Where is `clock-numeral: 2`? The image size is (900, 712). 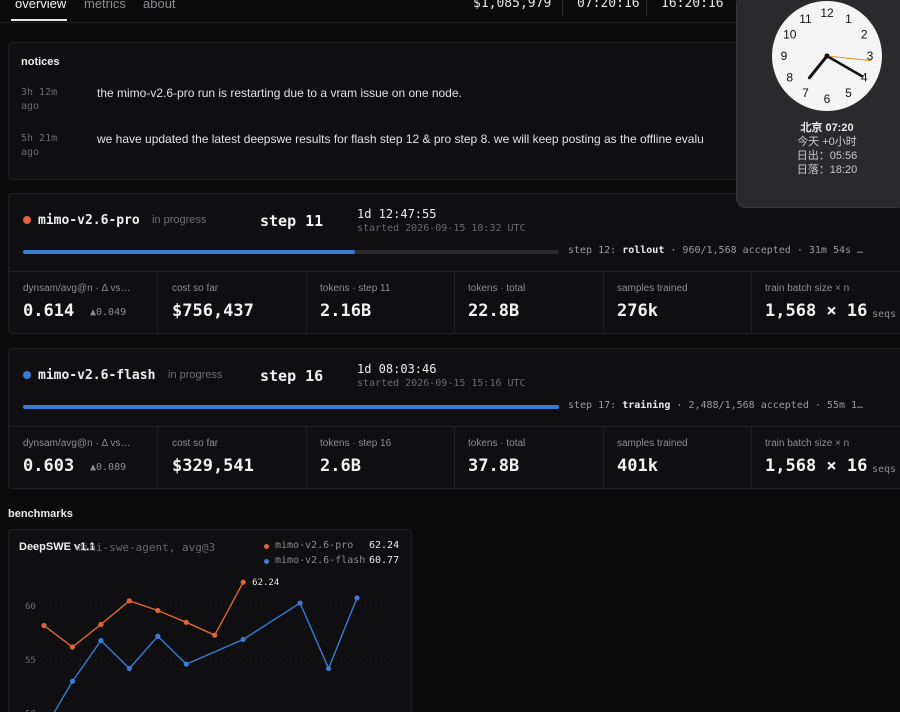
clock-numeral: 2 is located at coordinates (864, 35).